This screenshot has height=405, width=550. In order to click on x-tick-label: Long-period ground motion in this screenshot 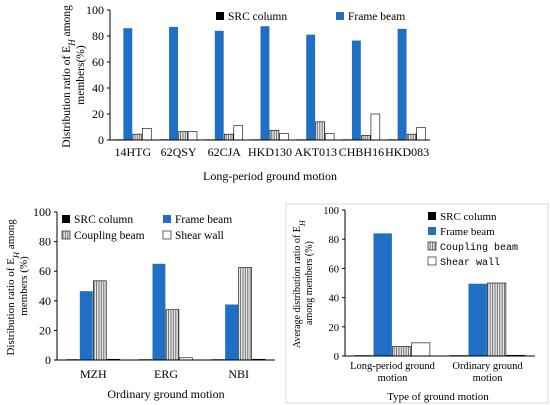, I will do `click(393, 372)`.